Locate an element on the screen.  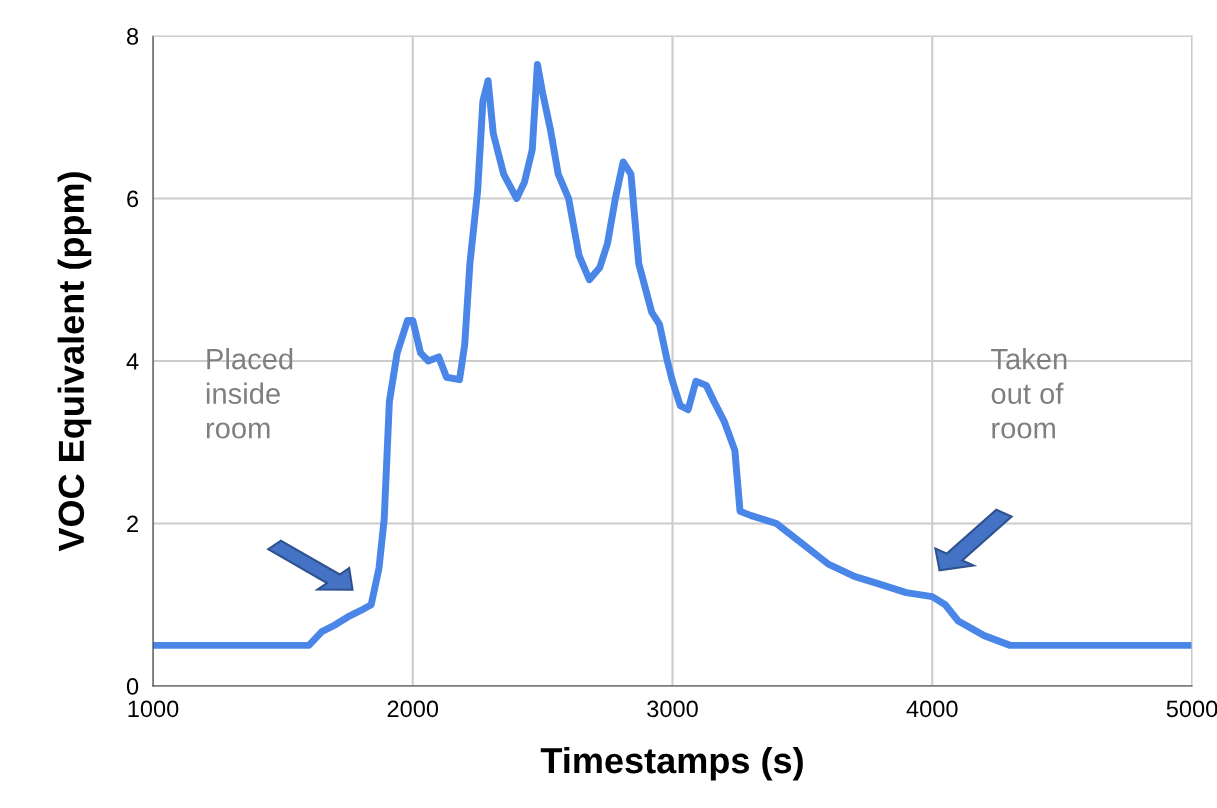
y-tick-label: 8 is located at coordinates (133, 36).